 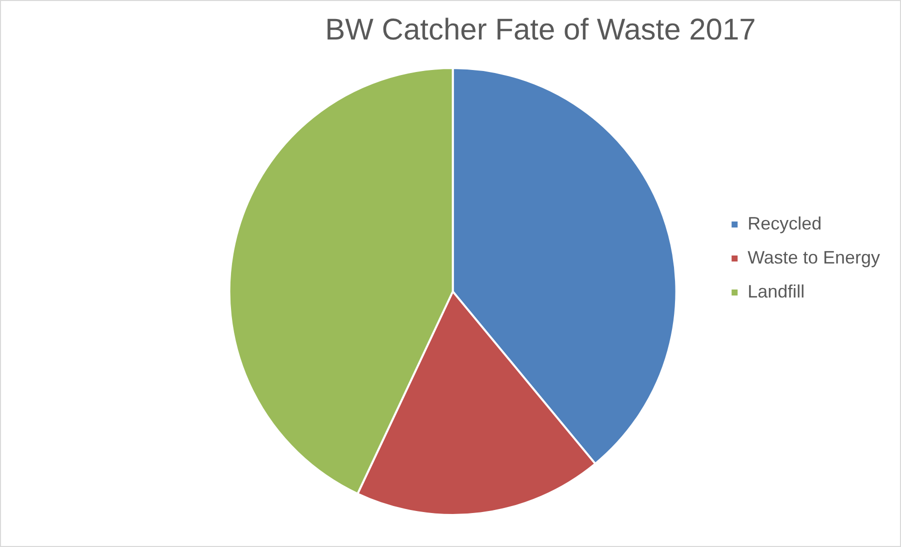 What do you see at coordinates (540, 29) in the screenshot?
I see `chart-title: BW Catcher Fate of Waste 2017` at bounding box center [540, 29].